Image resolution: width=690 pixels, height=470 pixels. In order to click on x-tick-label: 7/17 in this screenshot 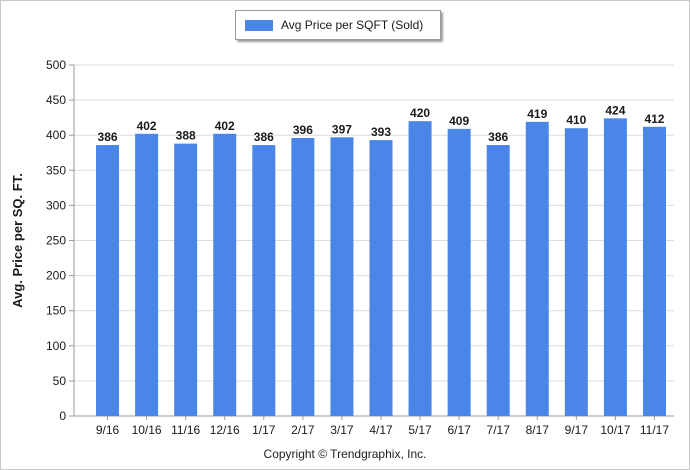, I will do `click(499, 430)`.